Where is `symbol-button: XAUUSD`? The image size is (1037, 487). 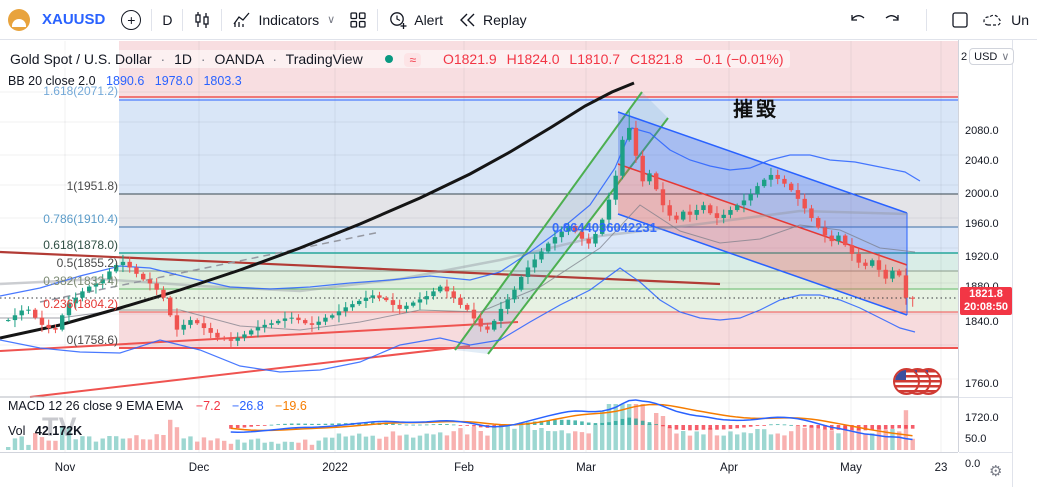 symbol-button: XAUUSD is located at coordinates (57, 19).